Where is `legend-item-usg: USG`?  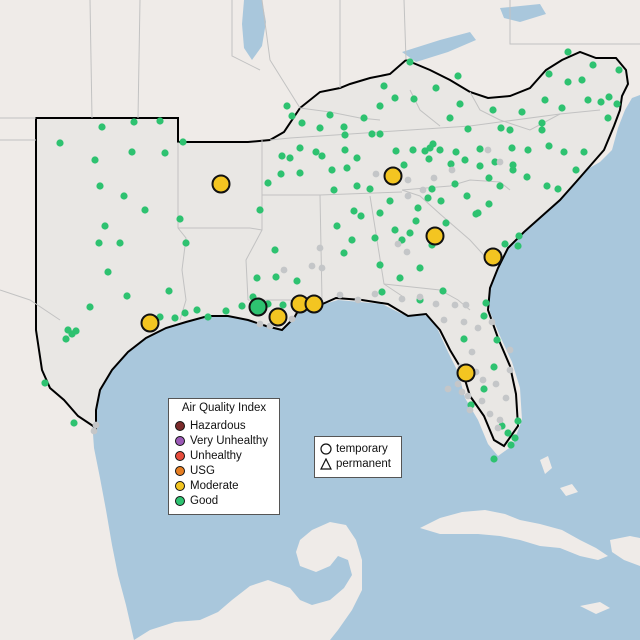
legend-item-usg: USG is located at coordinates (195, 471).